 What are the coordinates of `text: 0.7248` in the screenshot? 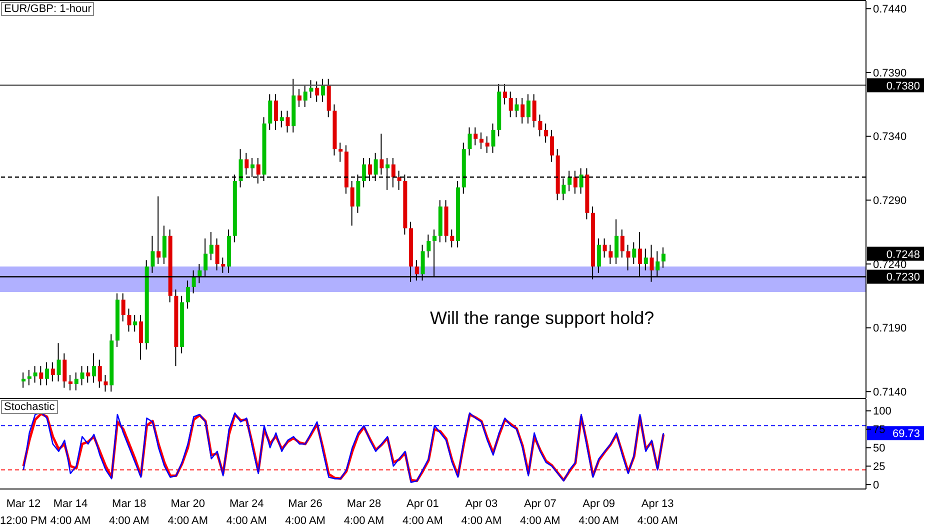 It's located at (903, 254).